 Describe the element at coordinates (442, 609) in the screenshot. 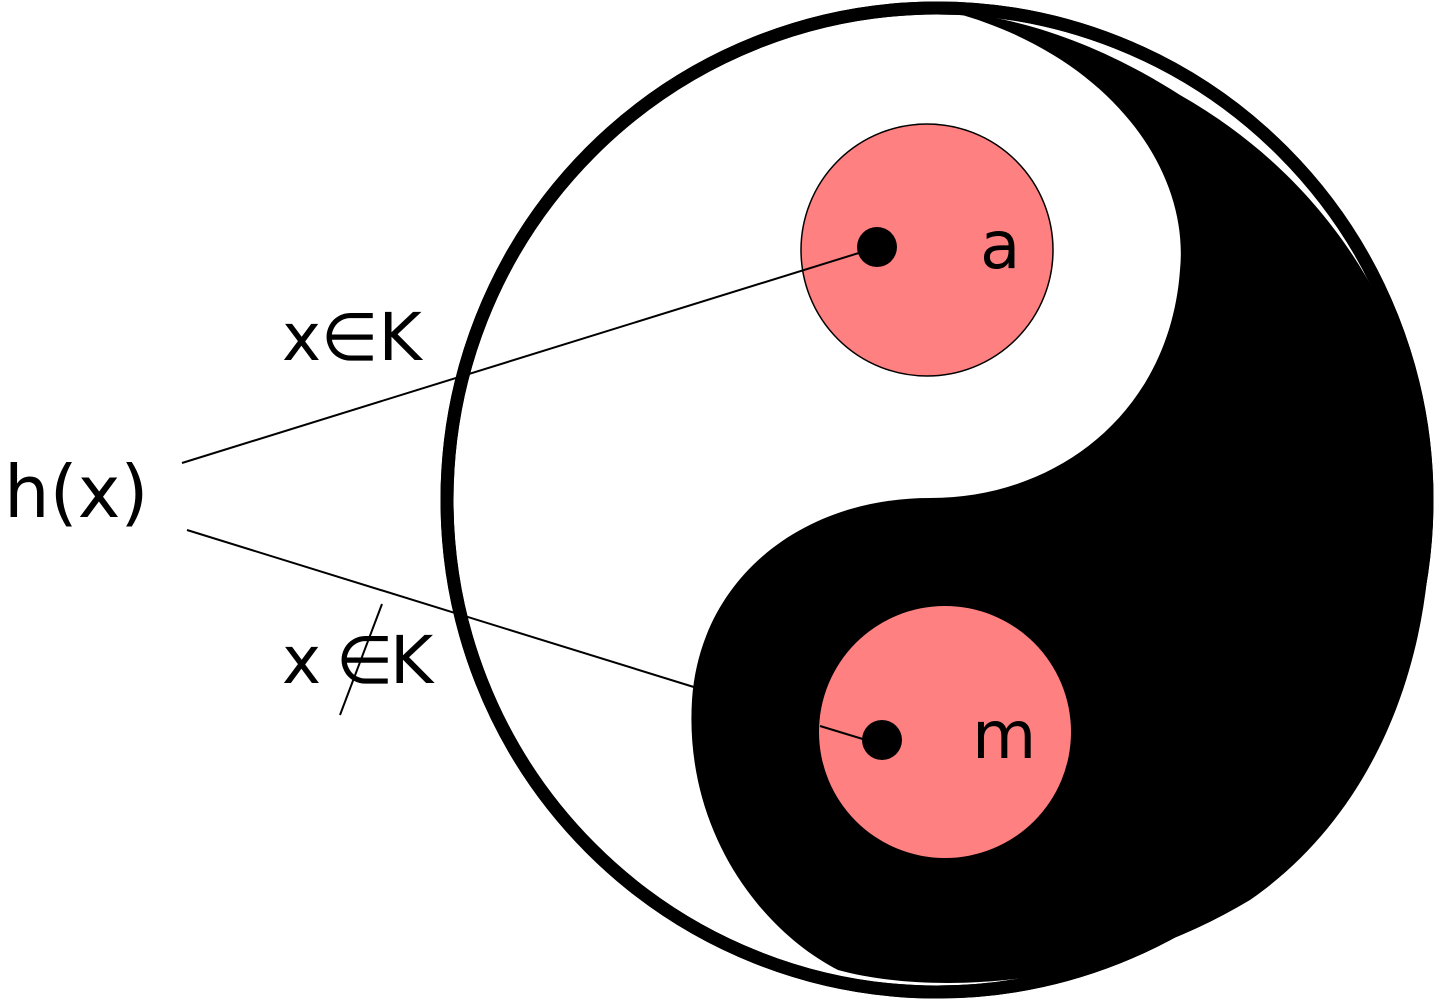

I see `mapping-line-to-m-outer` at that location.